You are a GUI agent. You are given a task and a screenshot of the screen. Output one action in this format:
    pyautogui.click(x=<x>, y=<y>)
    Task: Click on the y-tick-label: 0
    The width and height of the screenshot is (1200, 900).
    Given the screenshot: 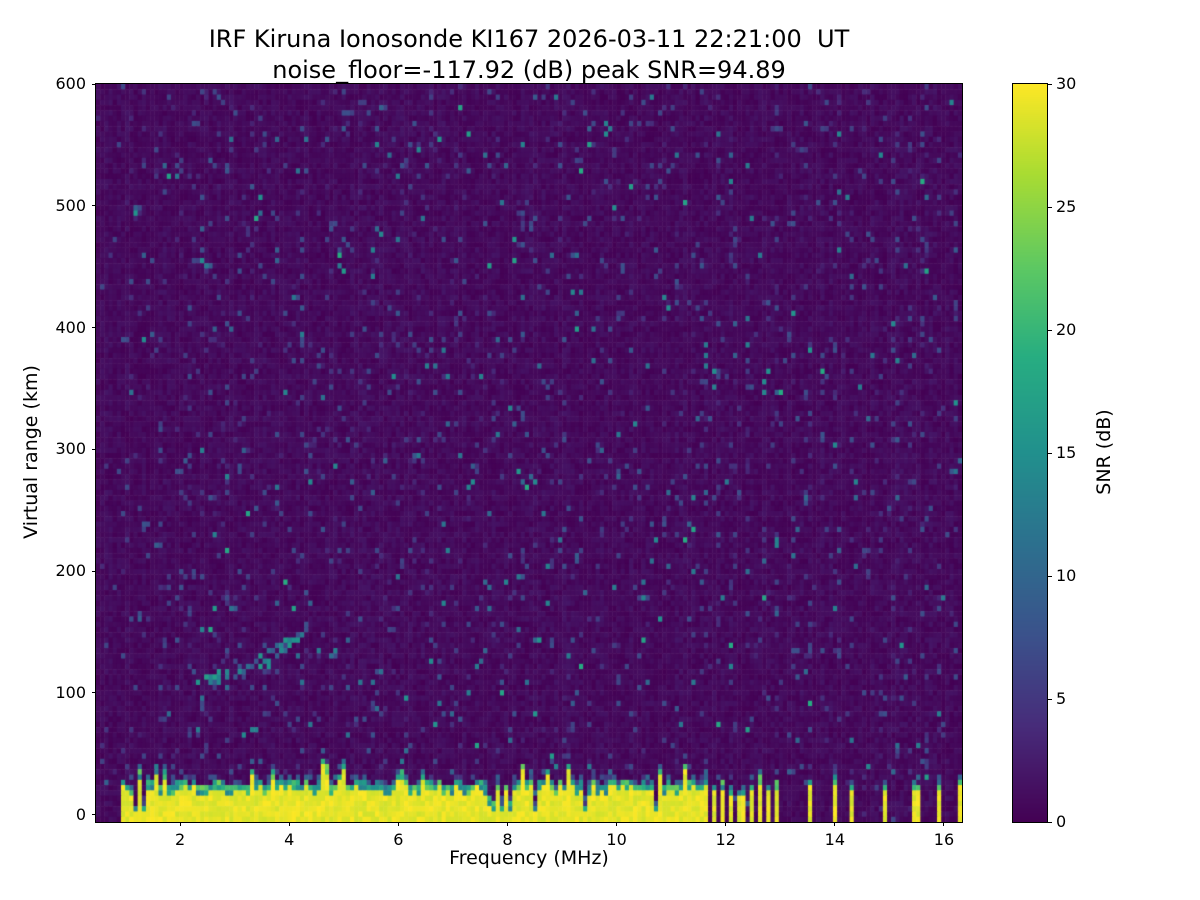 What is the action you would take?
    pyautogui.click(x=80, y=814)
    